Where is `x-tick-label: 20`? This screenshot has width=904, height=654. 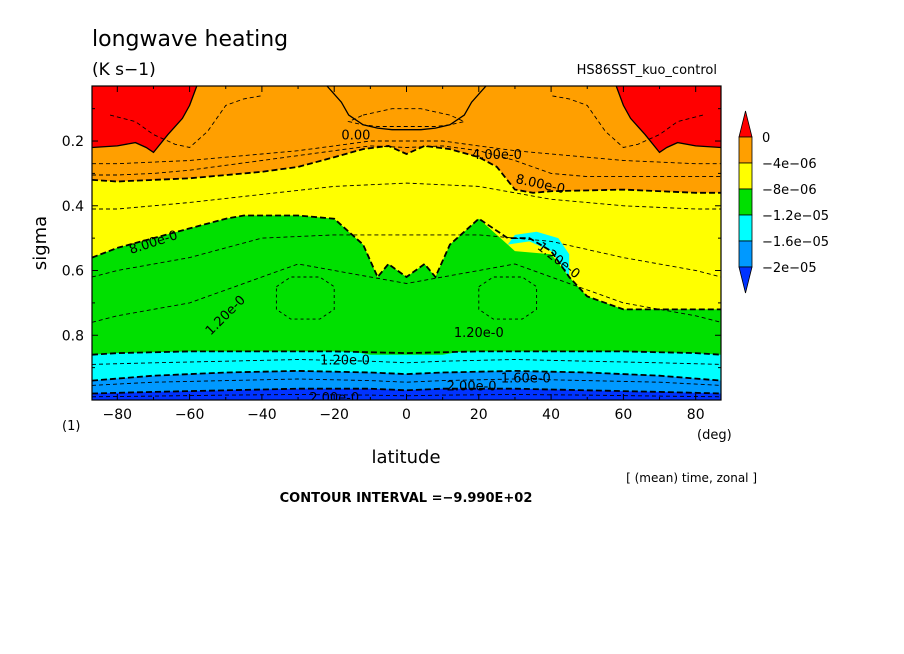 x-tick-label: 20 is located at coordinates (479, 415).